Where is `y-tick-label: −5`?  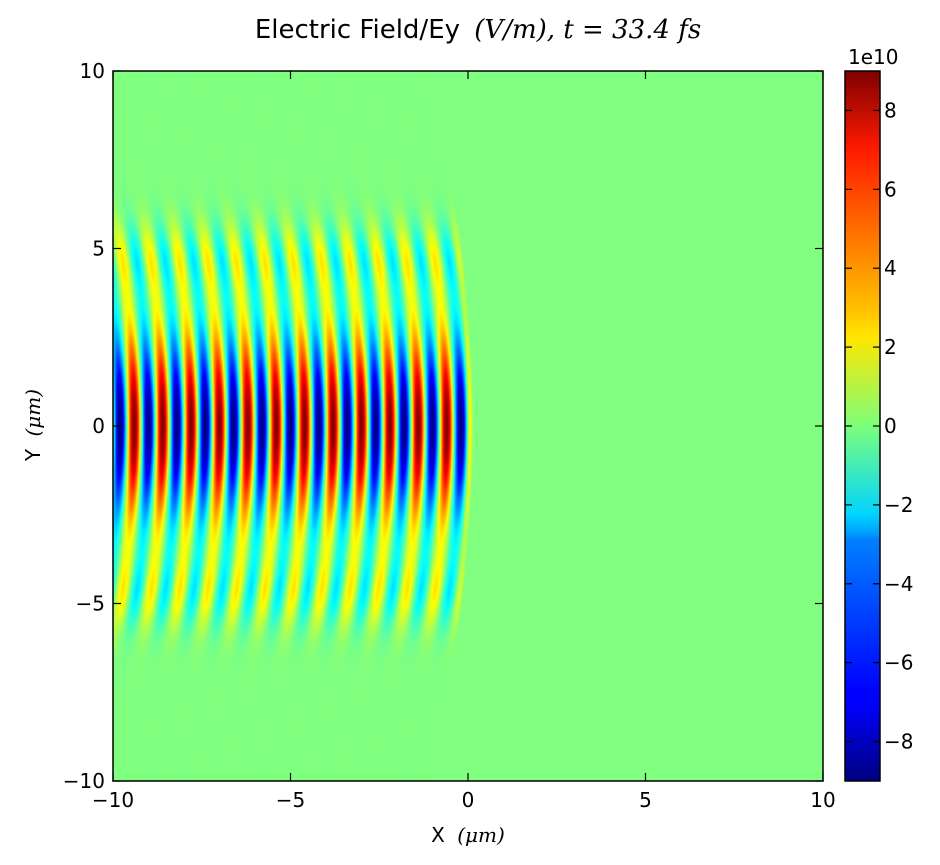 y-tick-label: −5 is located at coordinates (90, 604).